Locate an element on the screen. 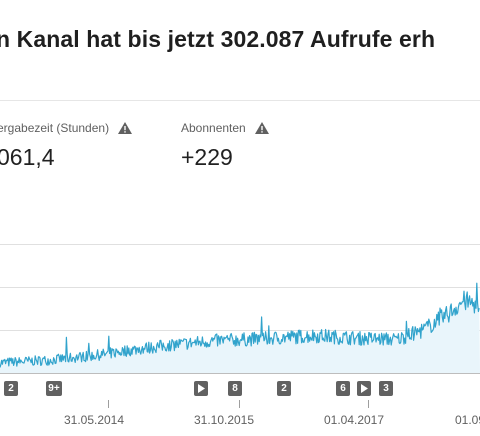  annotation-marker: 3 is located at coordinates (386, 388).